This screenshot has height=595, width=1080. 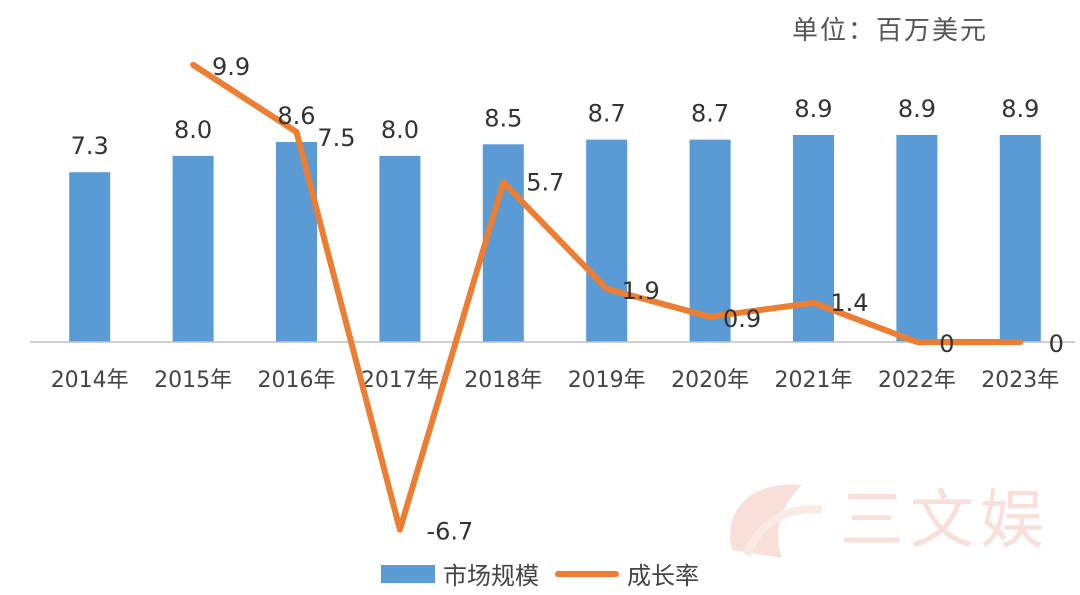 What do you see at coordinates (710, 114) in the screenshot?
I see `bar-label-6: 8.7` at bounding box center [710, 114].